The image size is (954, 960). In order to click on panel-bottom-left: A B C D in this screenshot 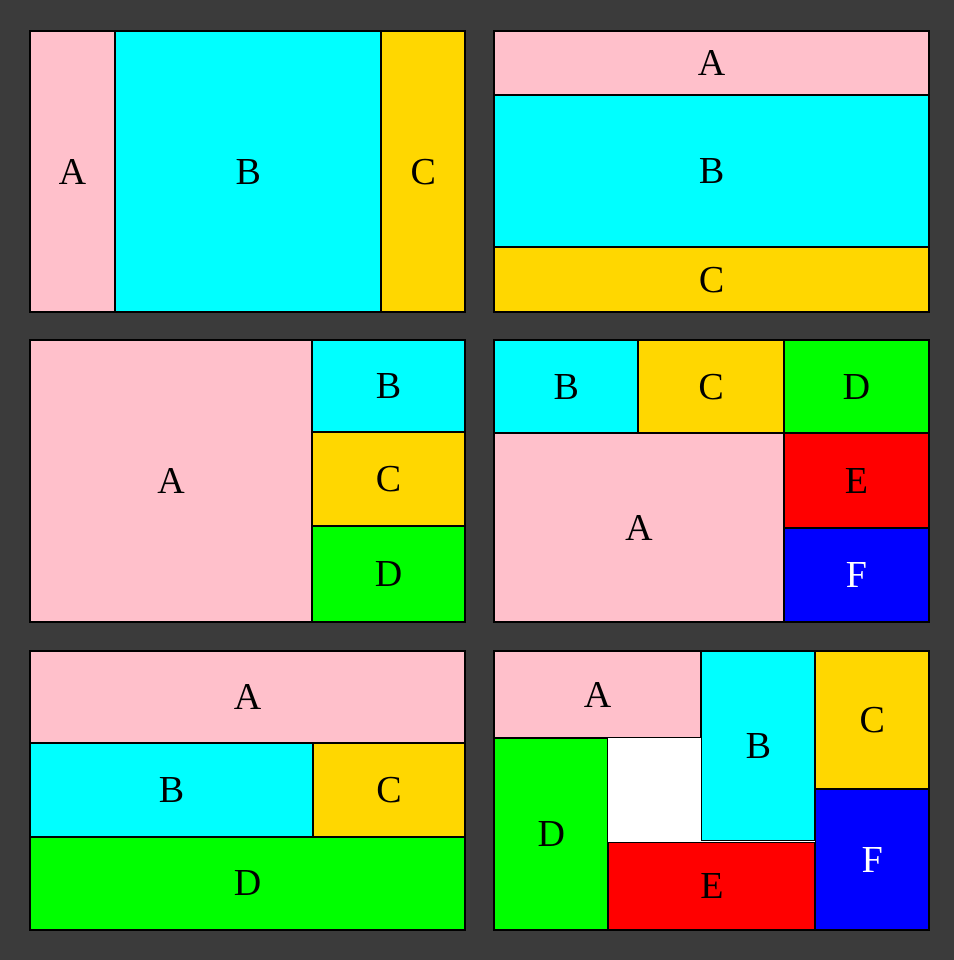, I will do `click(247, 790)`.